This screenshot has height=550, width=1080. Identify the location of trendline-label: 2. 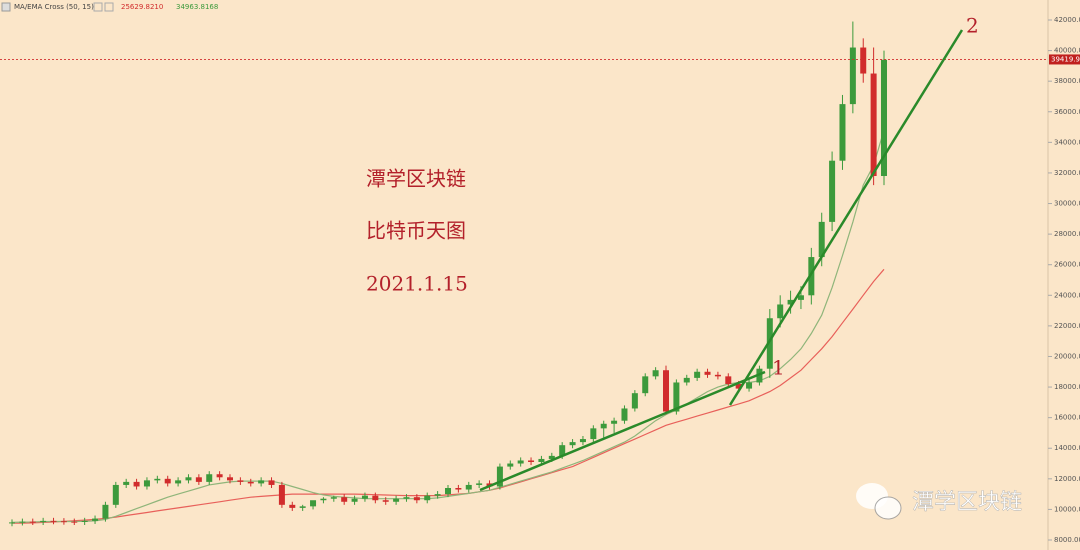
(972, 26).